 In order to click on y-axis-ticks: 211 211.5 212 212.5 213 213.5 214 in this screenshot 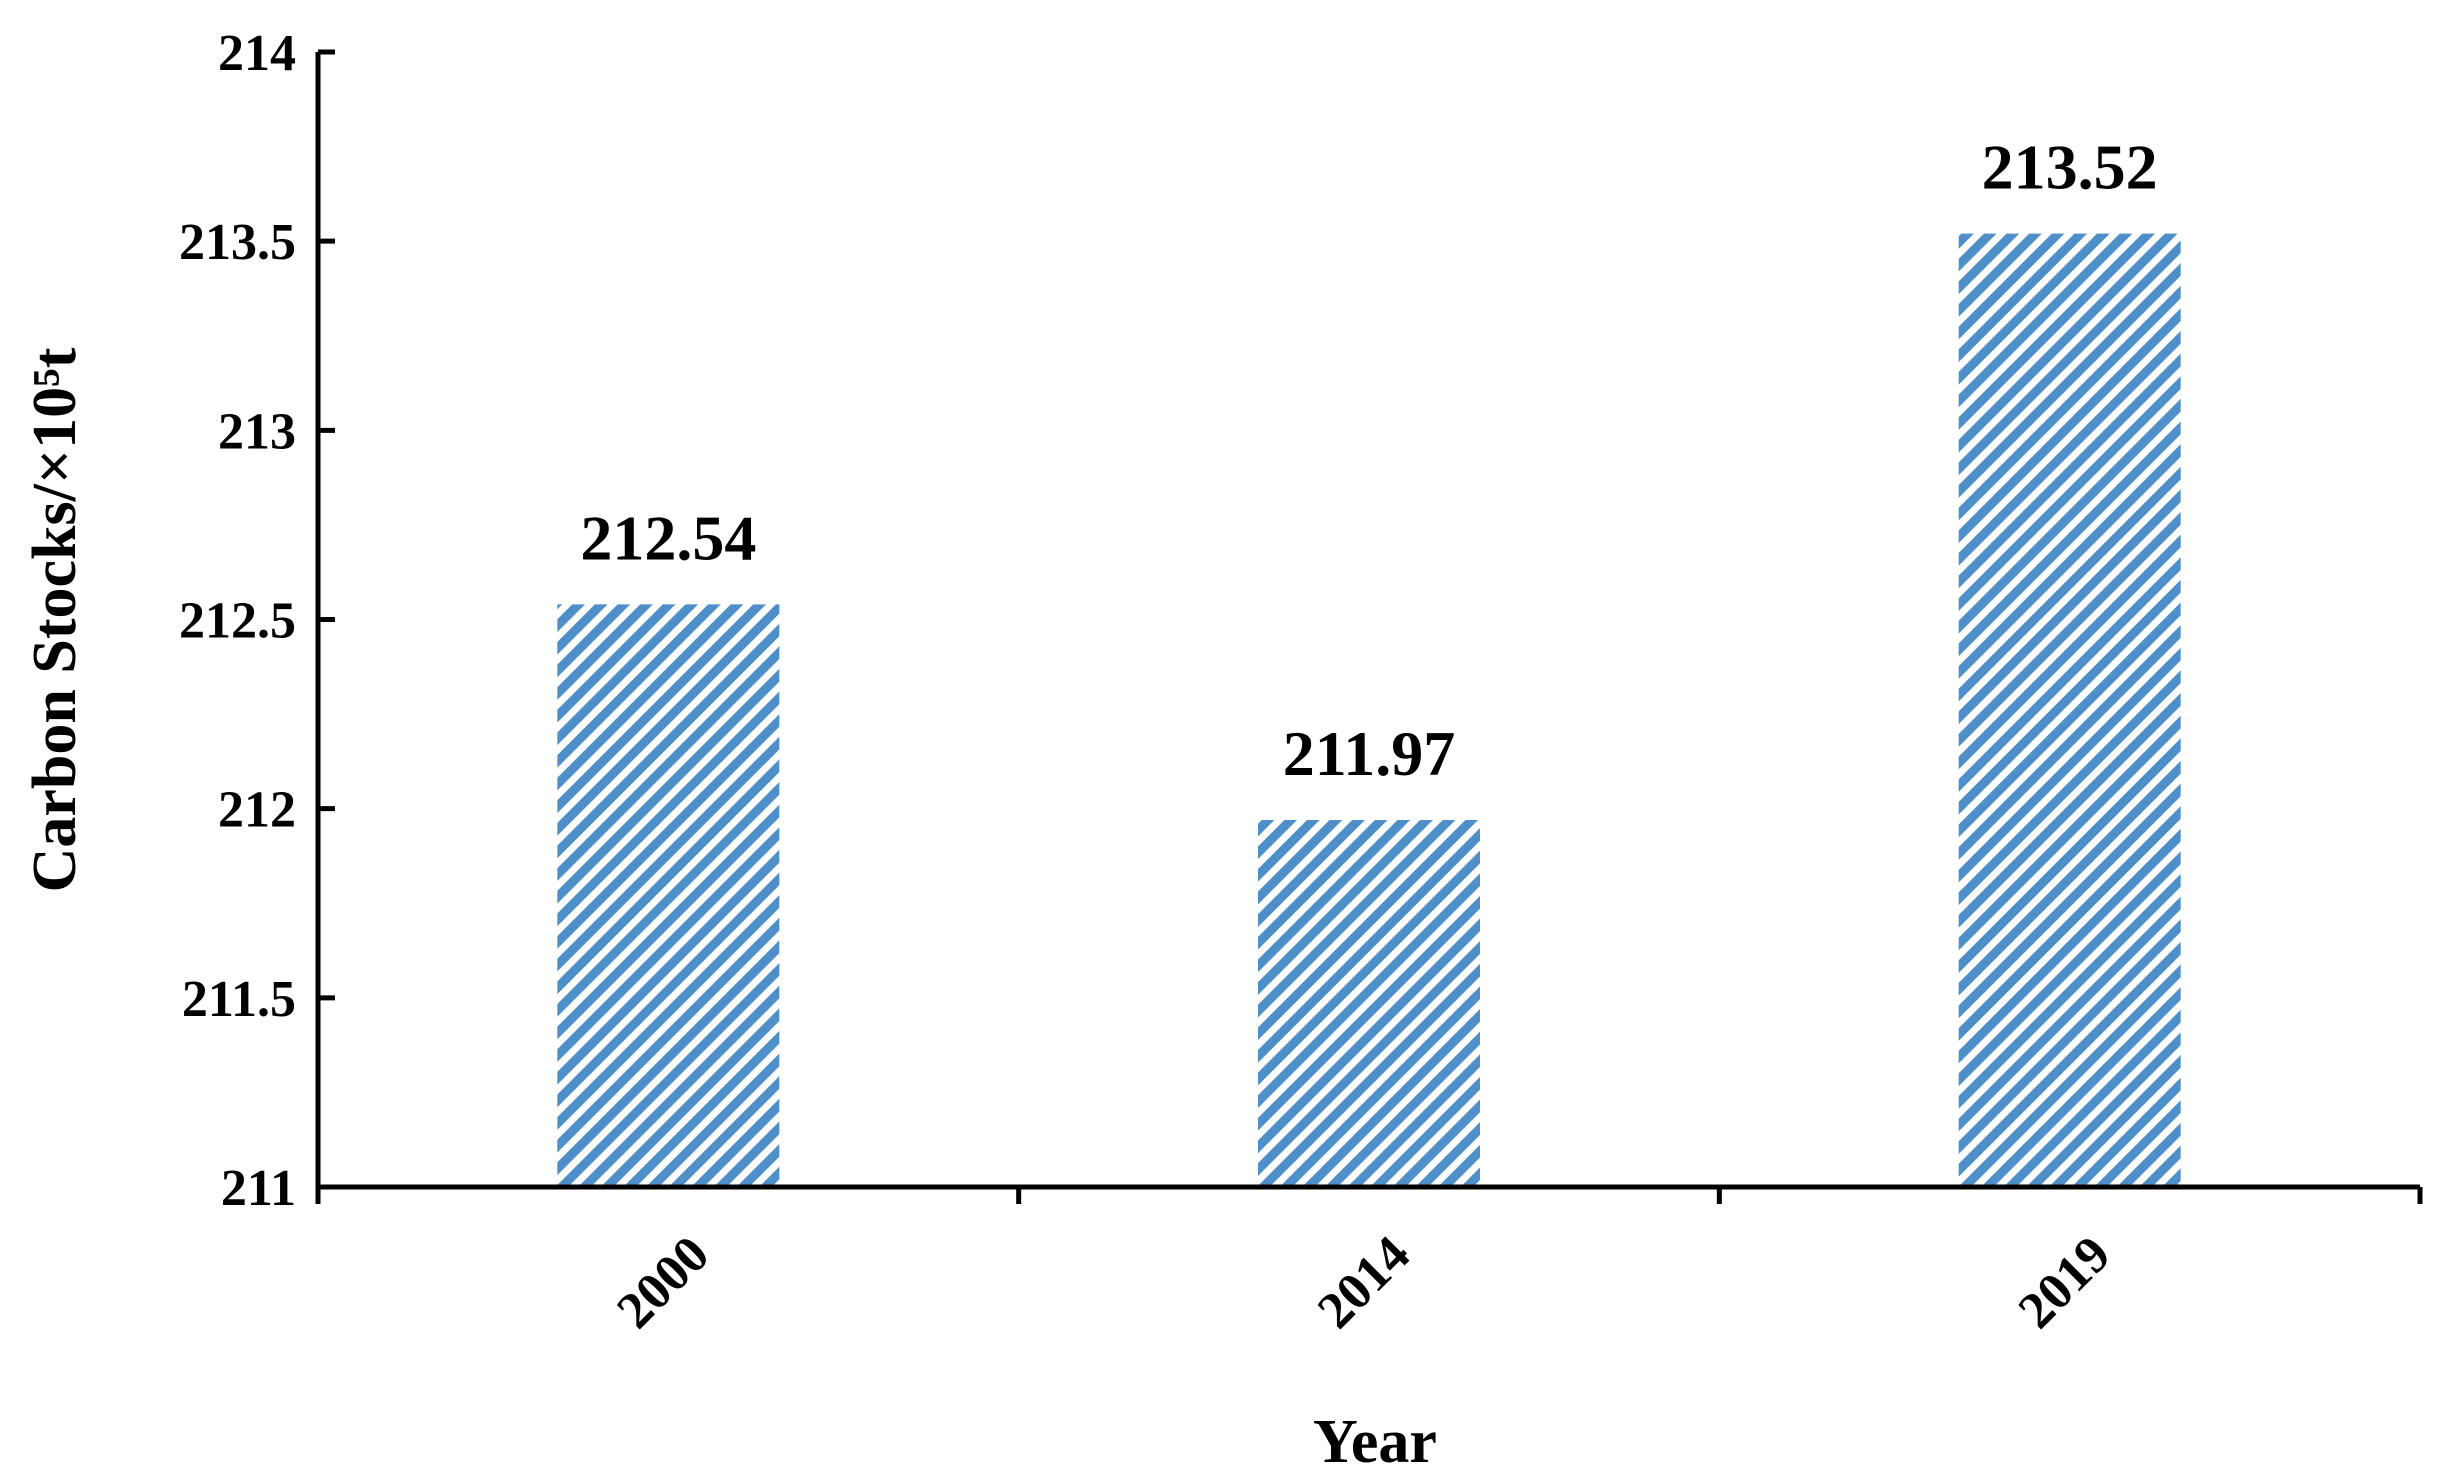, I will do `click(257, 621)`.